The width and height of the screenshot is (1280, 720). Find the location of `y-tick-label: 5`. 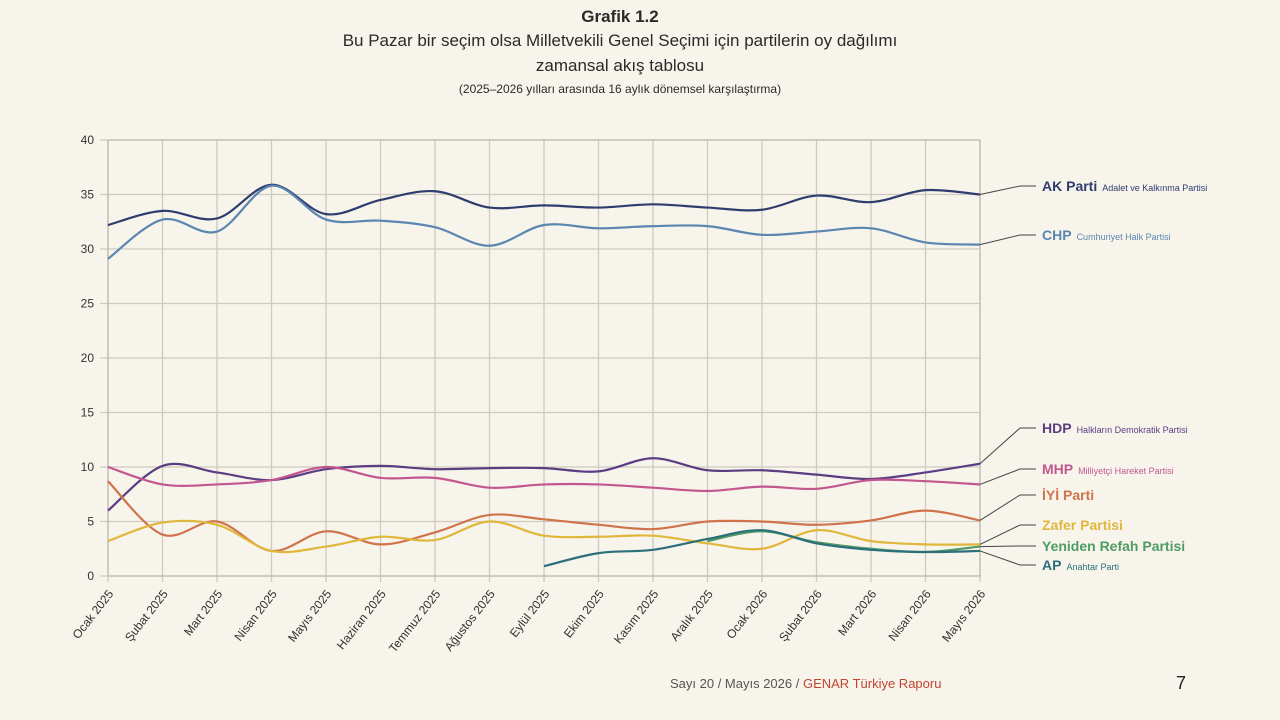

y-tick-label: 5 is located at coordinates (90, 522).